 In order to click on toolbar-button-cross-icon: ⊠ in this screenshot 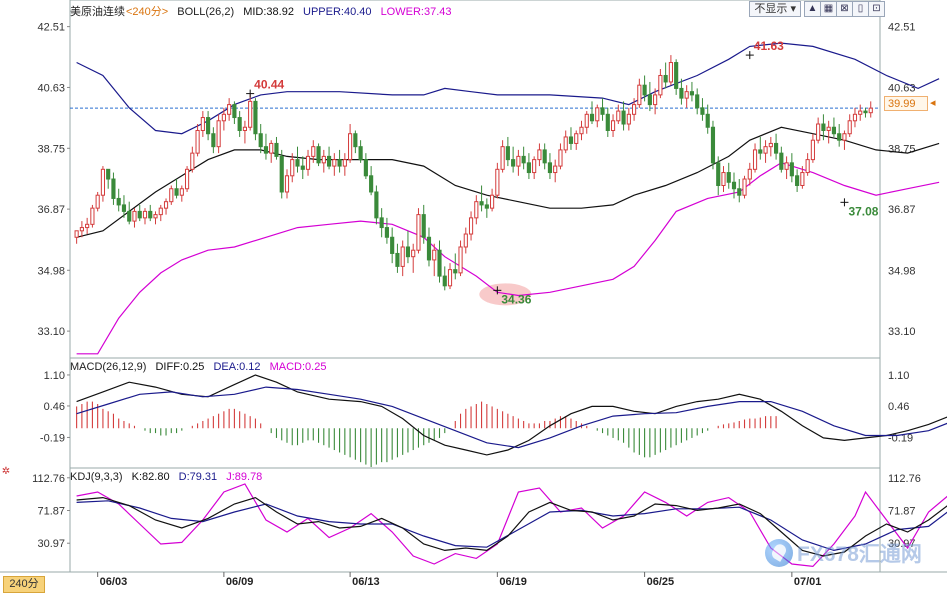, I will do `click(844, 9)`.